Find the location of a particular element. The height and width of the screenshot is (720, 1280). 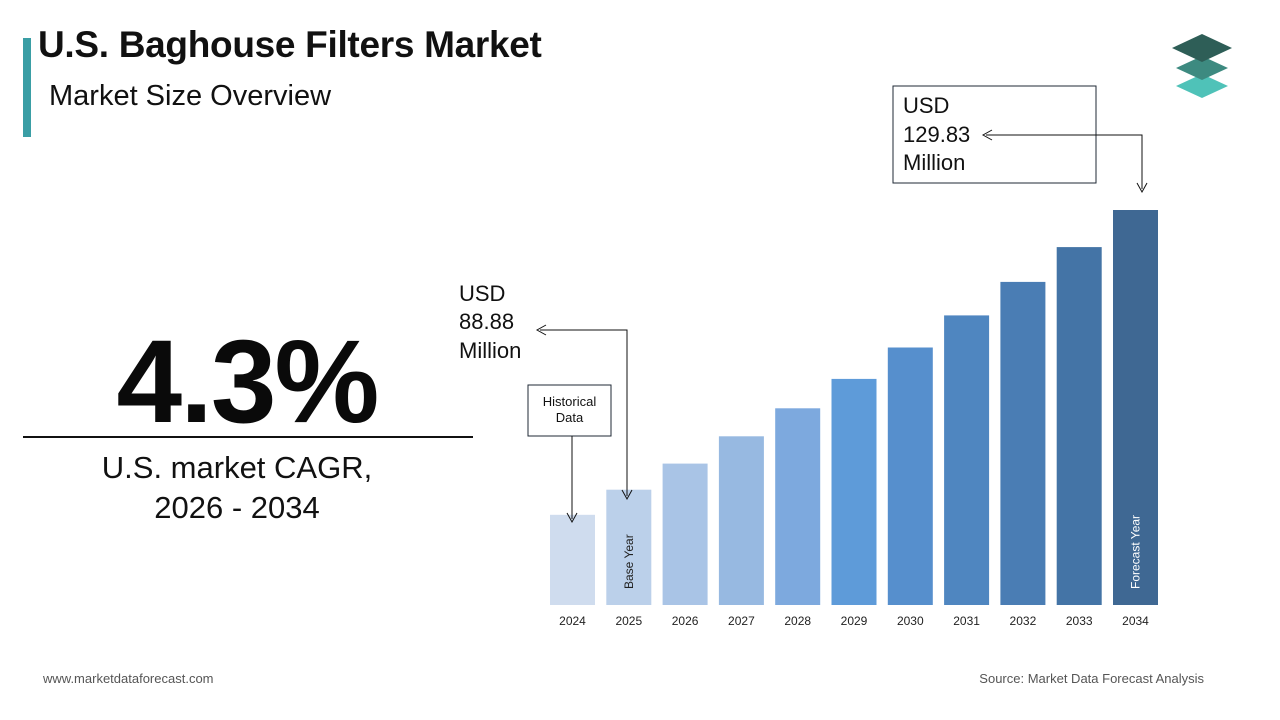

page-title: U.S. Baghouse Filters Market is located at coordinates (290, 44).